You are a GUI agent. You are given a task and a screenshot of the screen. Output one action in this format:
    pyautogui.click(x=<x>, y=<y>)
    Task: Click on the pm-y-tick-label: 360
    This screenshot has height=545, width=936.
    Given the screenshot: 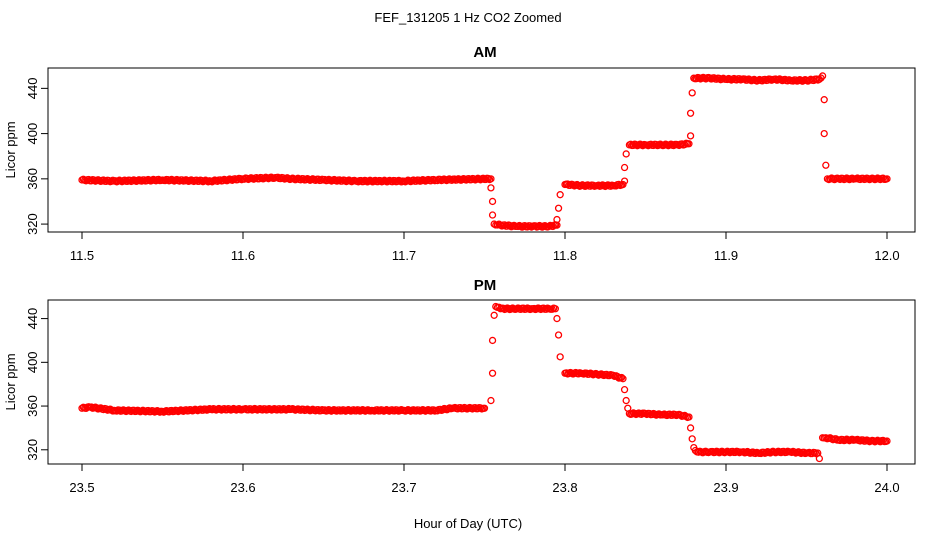 What is the action you would take?
    pyautogui.click(x=32, y=406)
    